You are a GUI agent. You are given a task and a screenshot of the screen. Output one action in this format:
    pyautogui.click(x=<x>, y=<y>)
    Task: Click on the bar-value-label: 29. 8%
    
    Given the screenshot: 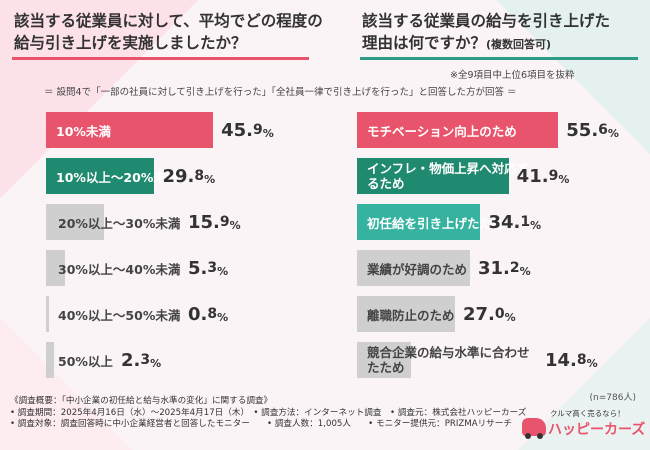 What is the action you would take?
    pyautogui.click(x=189, y=176)
    